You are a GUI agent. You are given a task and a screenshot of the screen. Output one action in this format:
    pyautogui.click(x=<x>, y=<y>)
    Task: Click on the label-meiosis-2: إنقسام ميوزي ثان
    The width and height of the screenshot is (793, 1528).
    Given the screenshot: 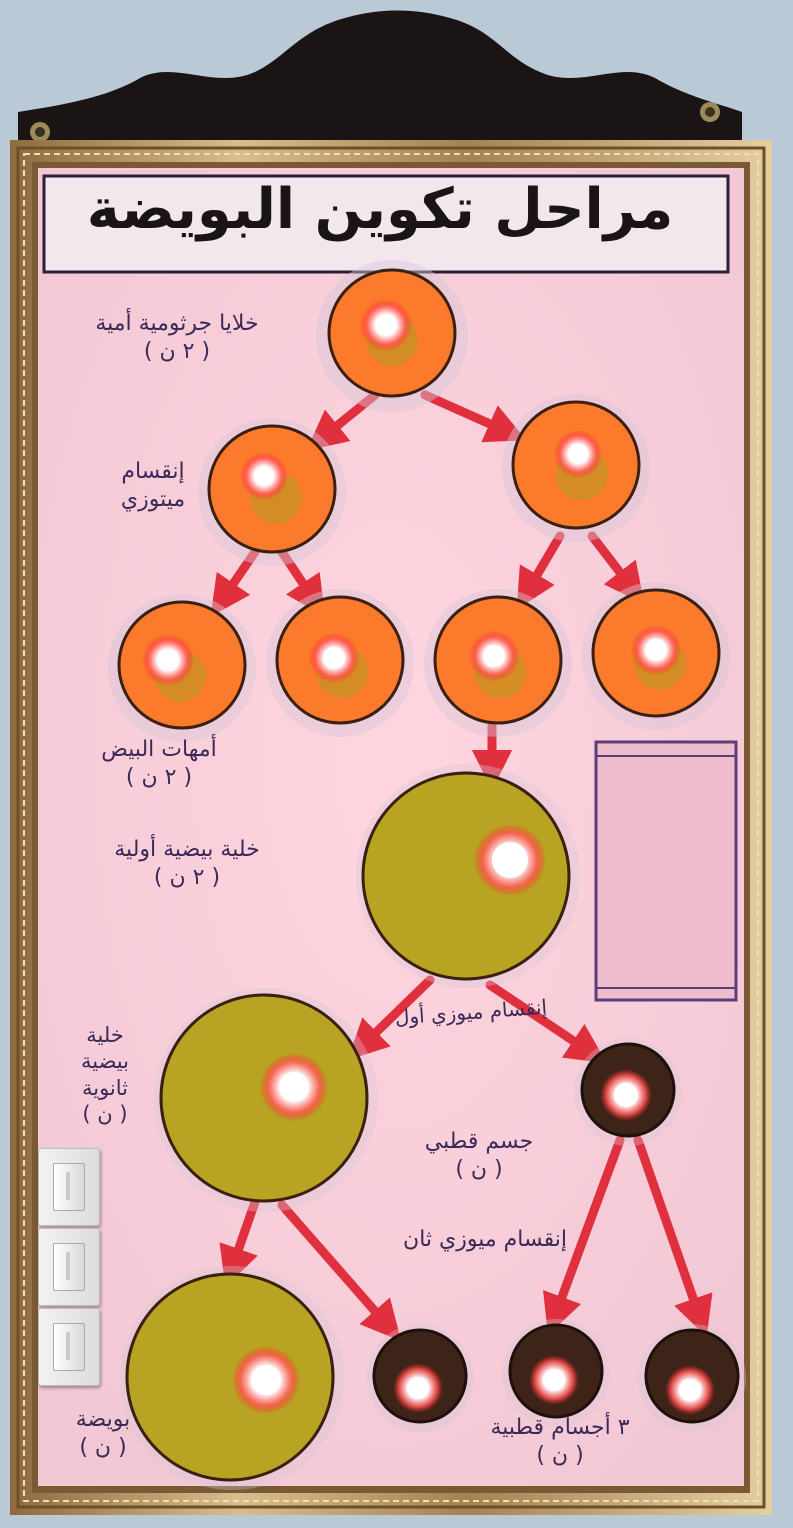 What is the action you would take?
    pyautogui.click(x=485, y=1239)
    